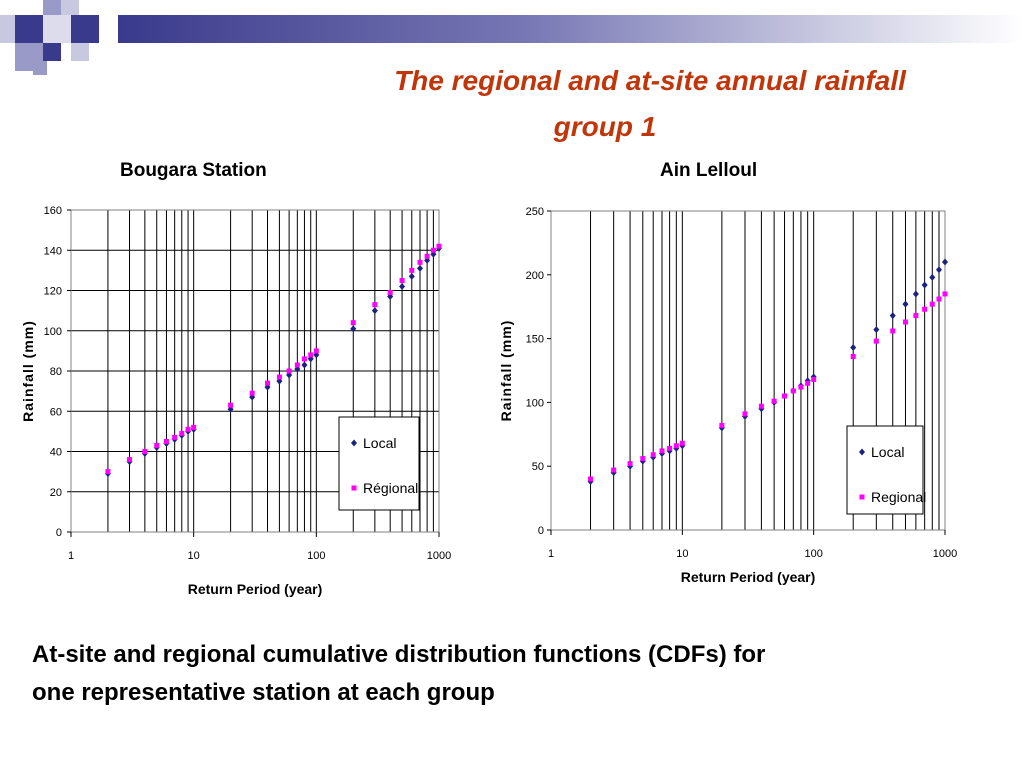 Image resolution: width=1024 pixels, height=768 pixels. I want to click on legend-label: Local, so click(887, 452).